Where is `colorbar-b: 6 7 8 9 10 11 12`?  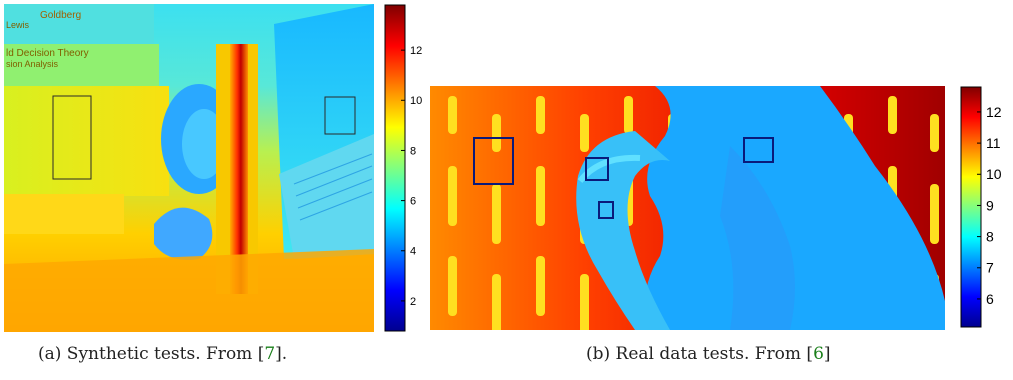 colorbar-b: 6 7 8 9 10 11 12 is located at coordinates (981, 207).